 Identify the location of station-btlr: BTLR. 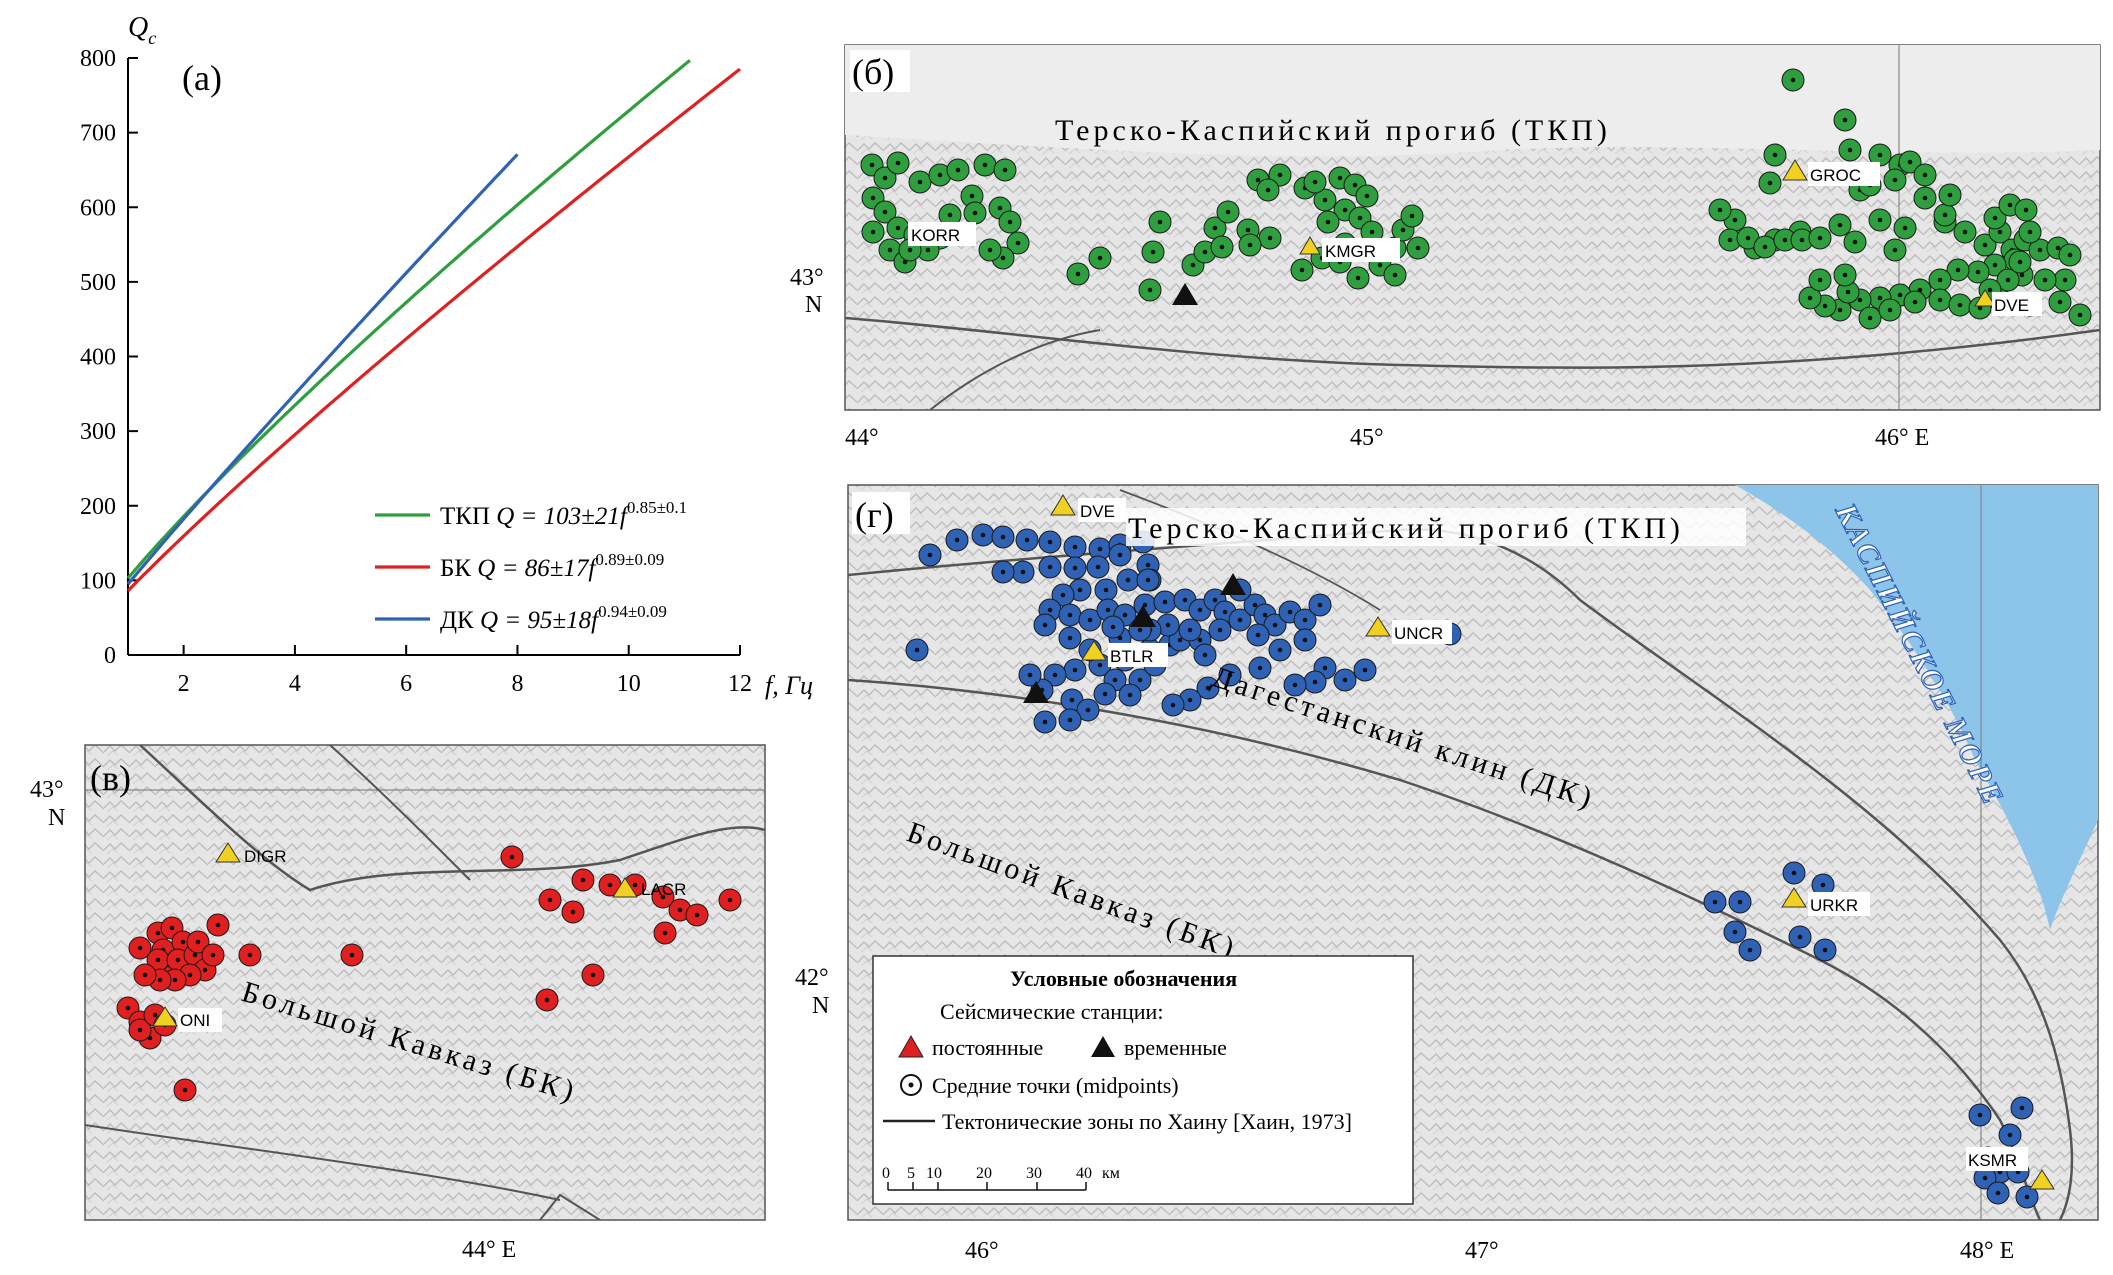
(1124, 653).